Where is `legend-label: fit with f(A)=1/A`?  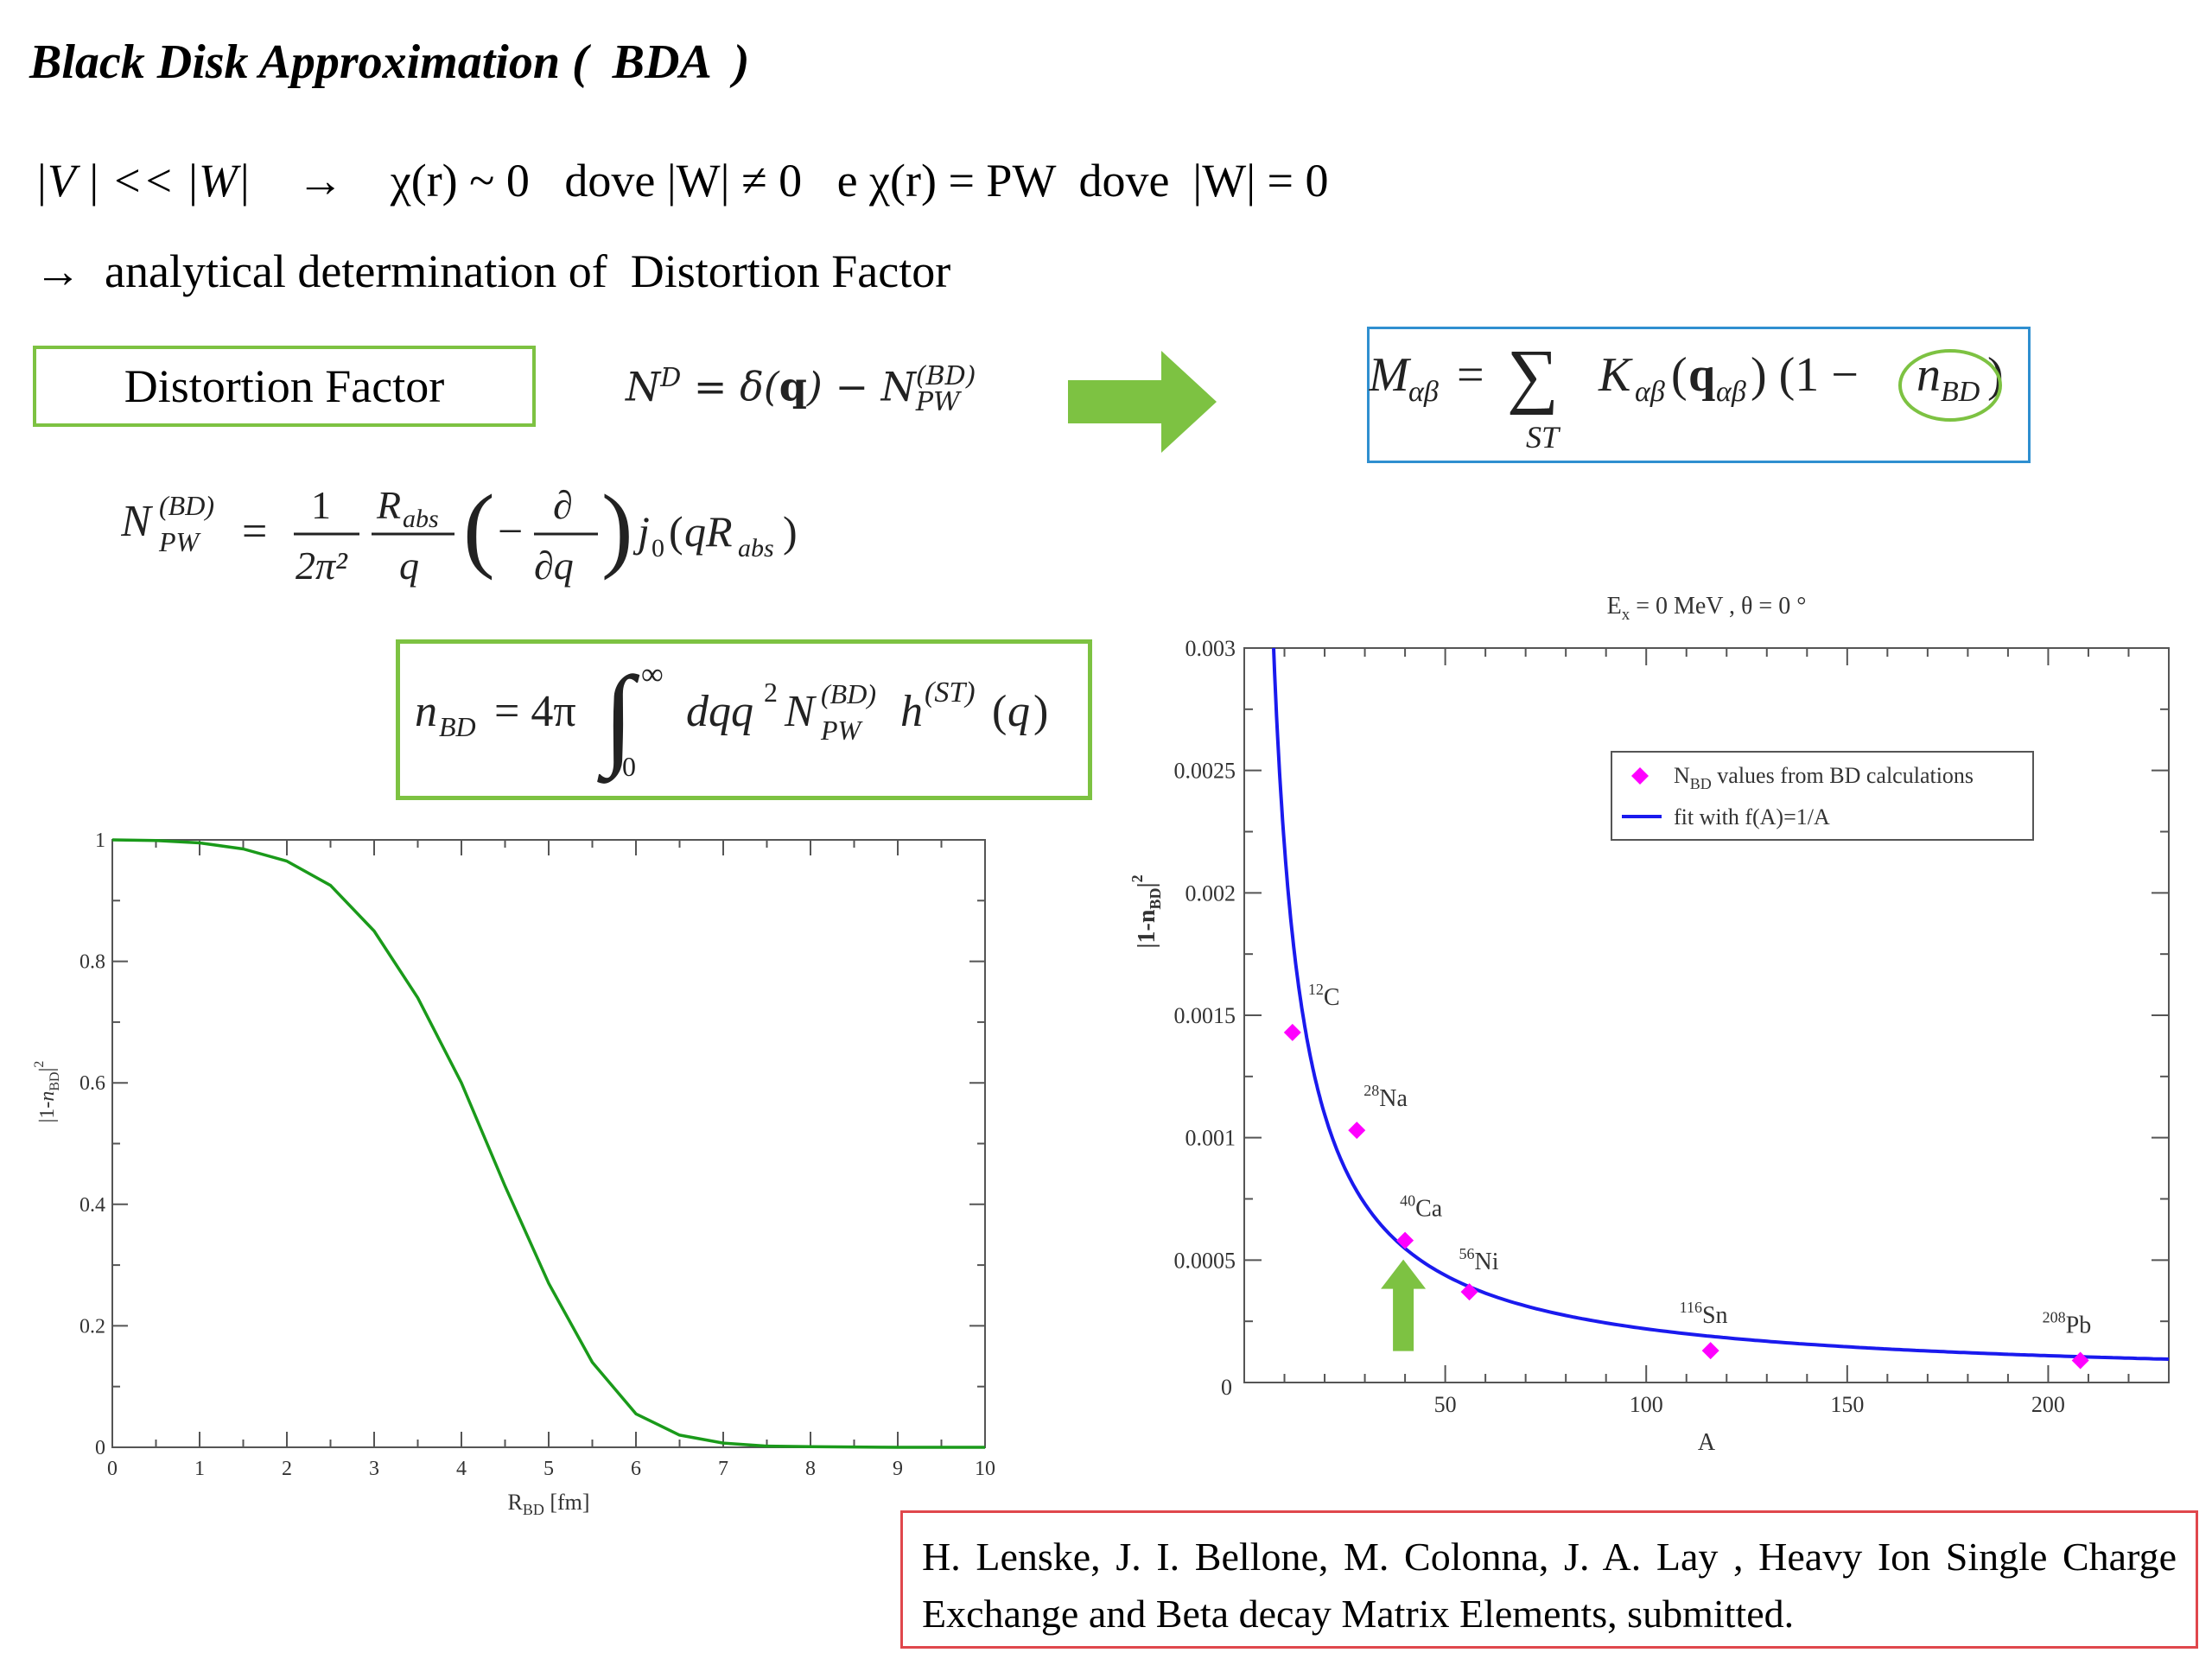 legend-label: fit with f(A)=1/A is located at coordinates (1752, 817).